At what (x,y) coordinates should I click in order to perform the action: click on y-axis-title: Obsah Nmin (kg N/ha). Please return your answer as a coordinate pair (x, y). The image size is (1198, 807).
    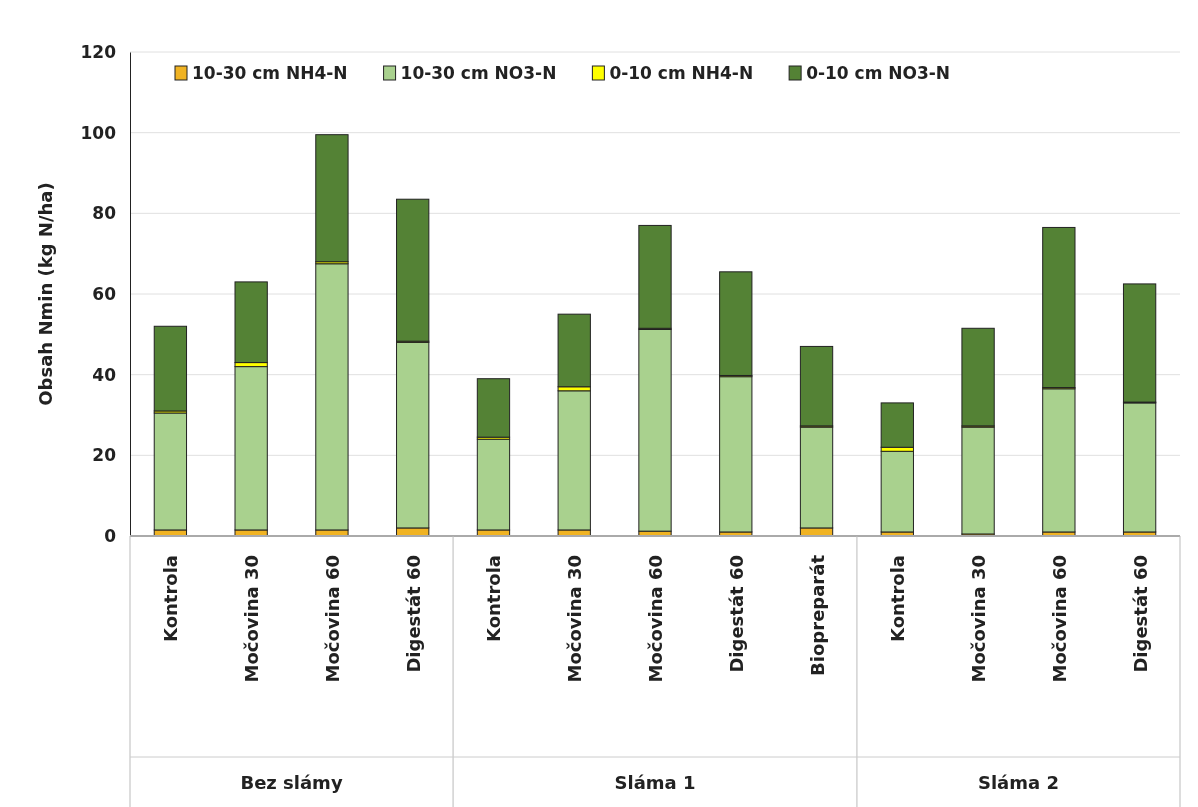
    Looking at the image, I should click on (45, 294).